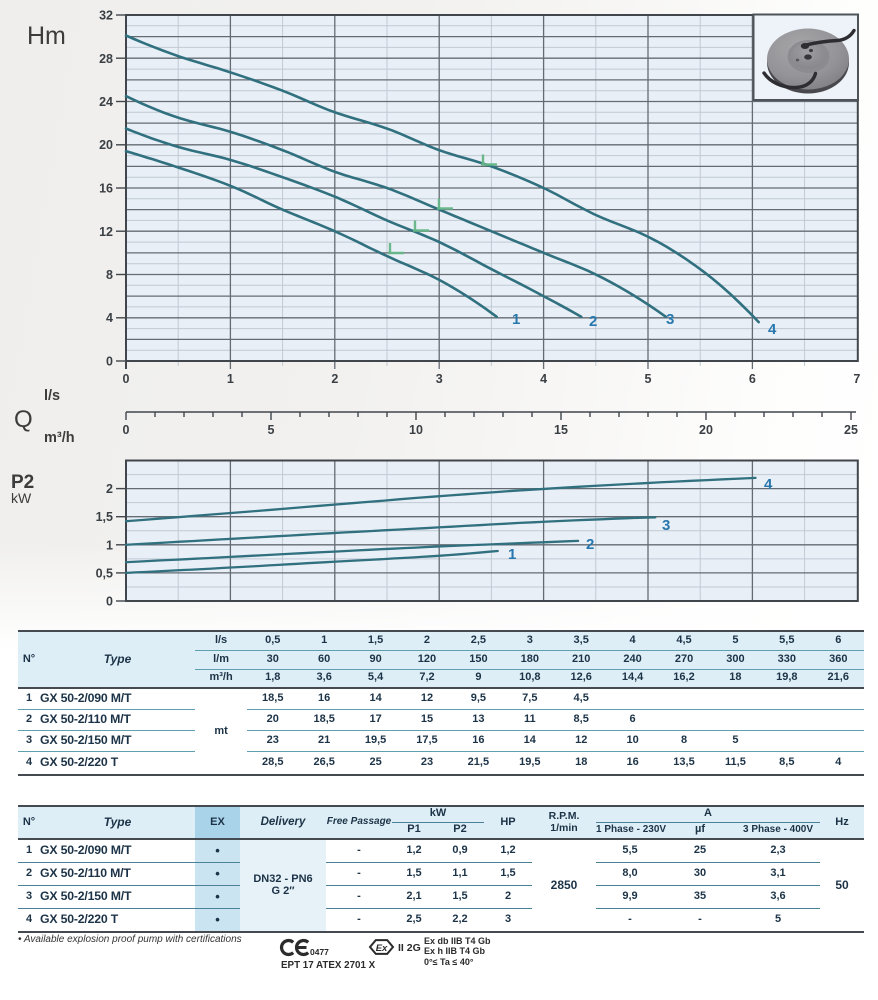 This screenshot has height=1000, width=878. What do you see at coordinates (856, 379) in the screenshot?
I see `svg-text: 7` at bounding box center [856, 379].